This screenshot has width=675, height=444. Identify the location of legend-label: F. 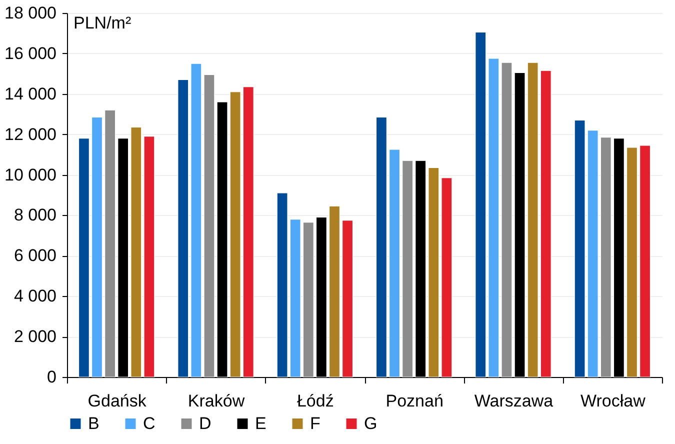
(315, 423).